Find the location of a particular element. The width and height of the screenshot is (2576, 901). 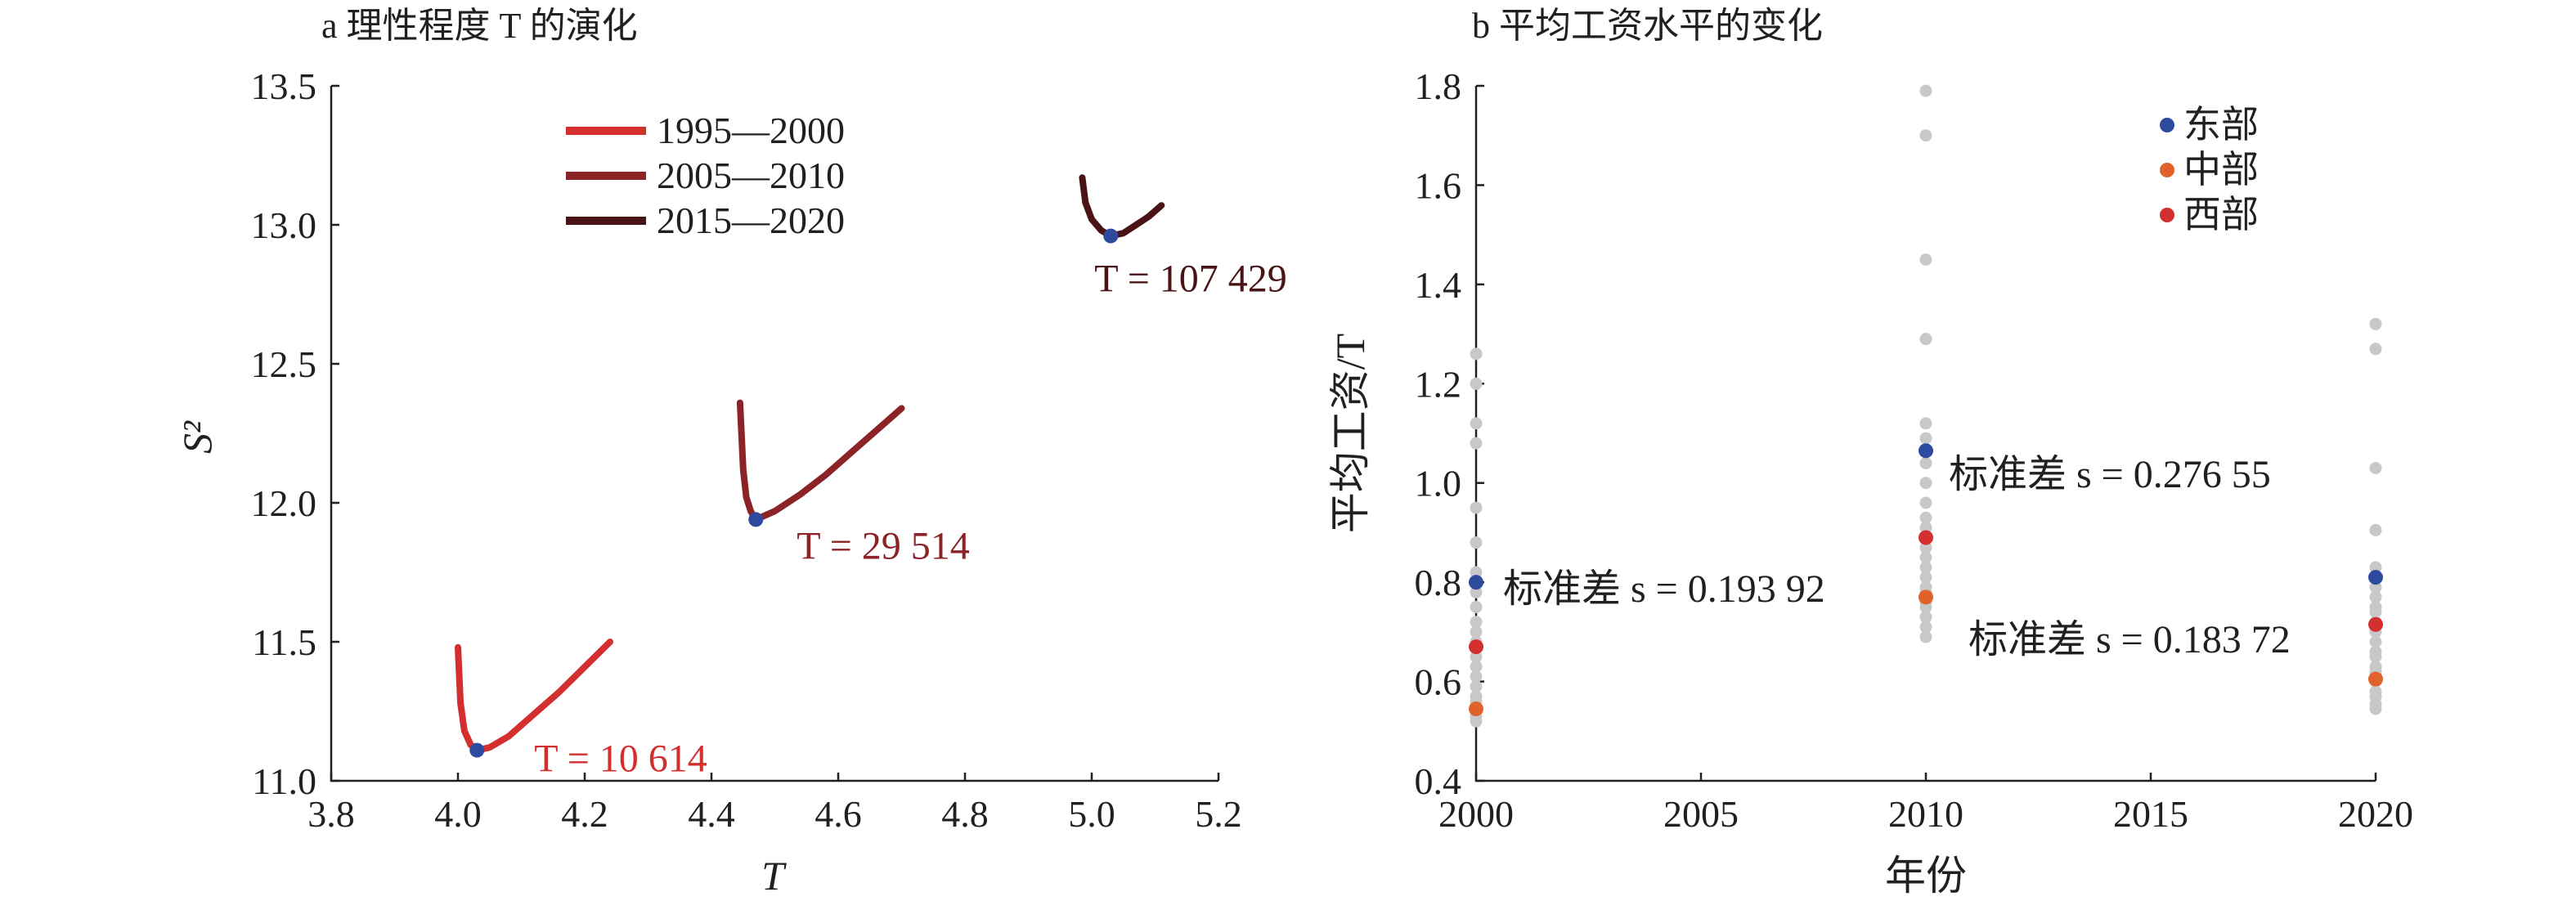

legend-label-2005-2010: 2005—2010 is located at coordinates (751, 175).